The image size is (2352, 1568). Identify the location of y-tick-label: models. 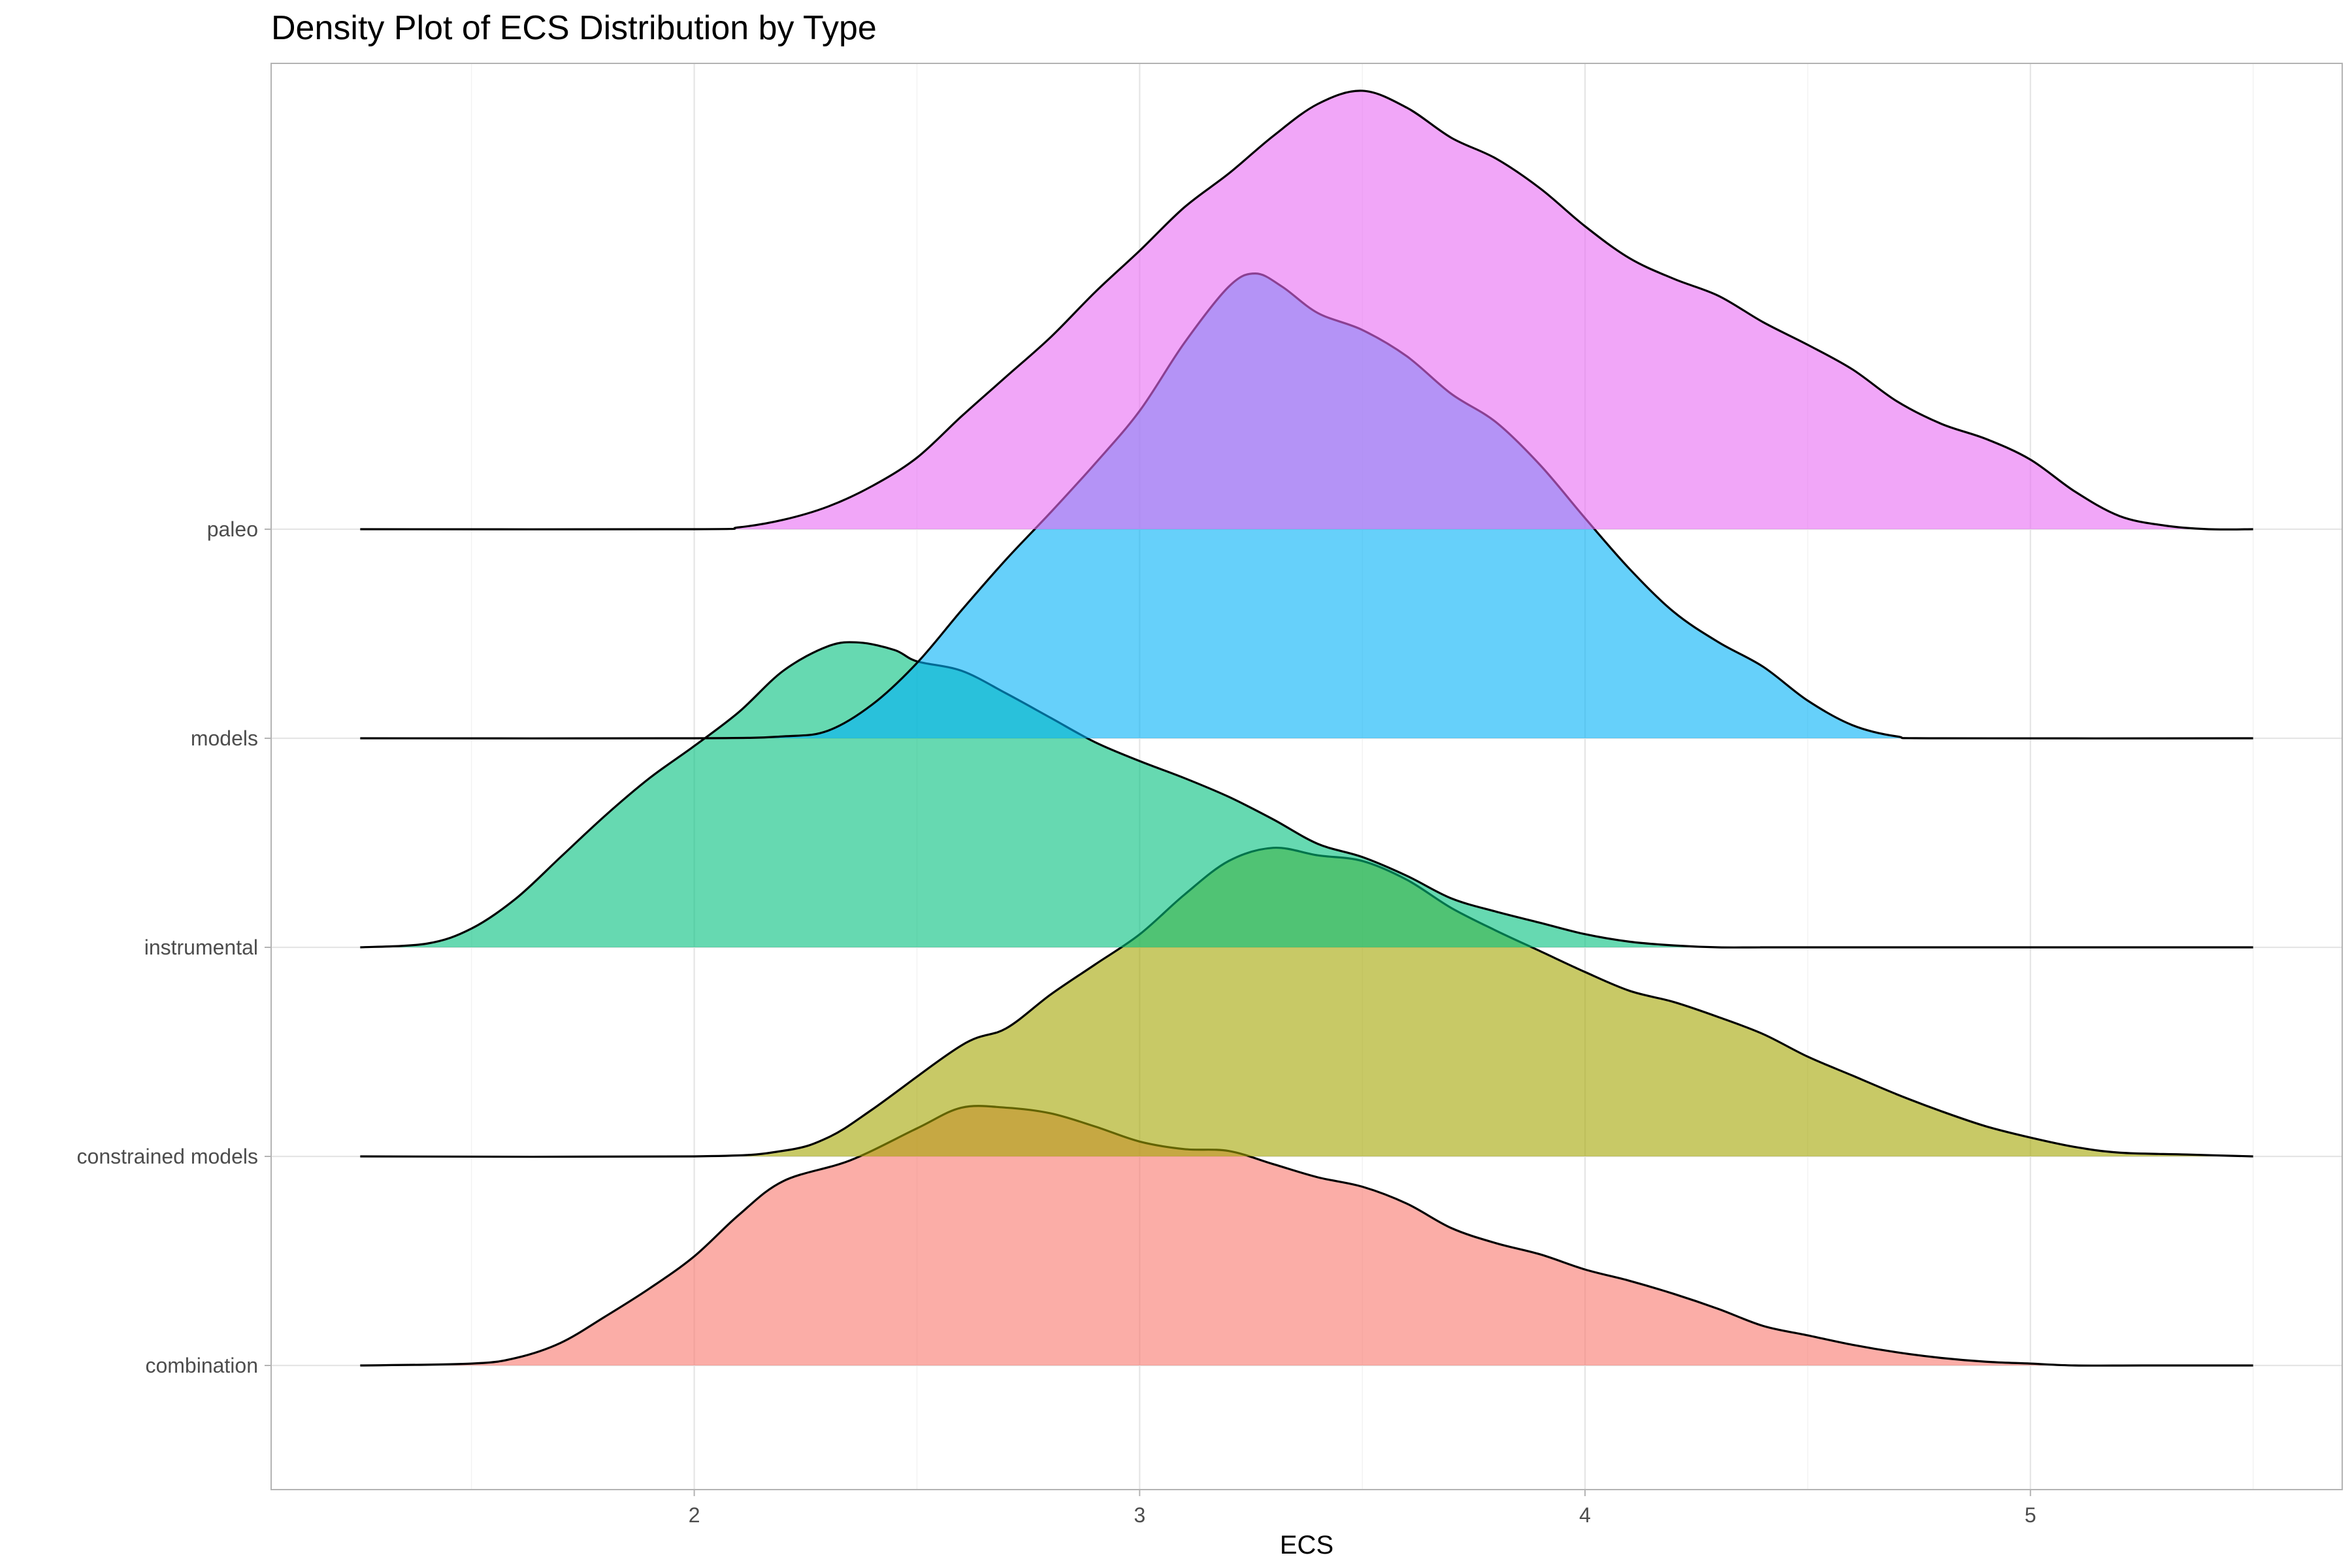
(224, 738).